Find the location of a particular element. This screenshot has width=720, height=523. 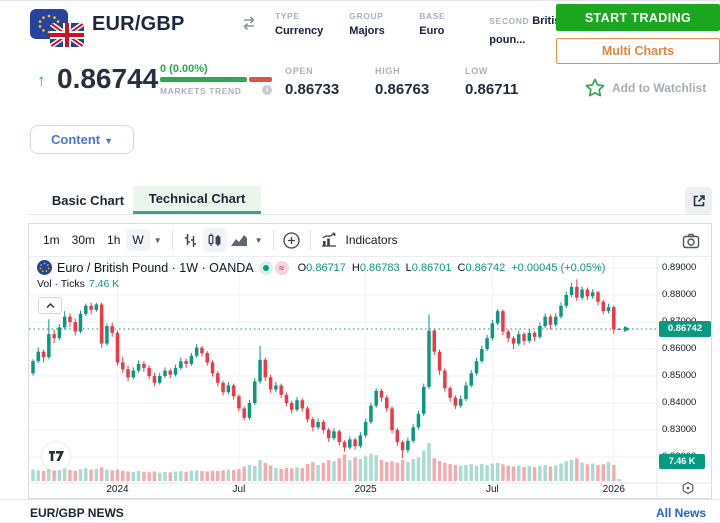

time-axis: 2024 Jul 2025 Jul 2026 is located at coordinates (343, 491).